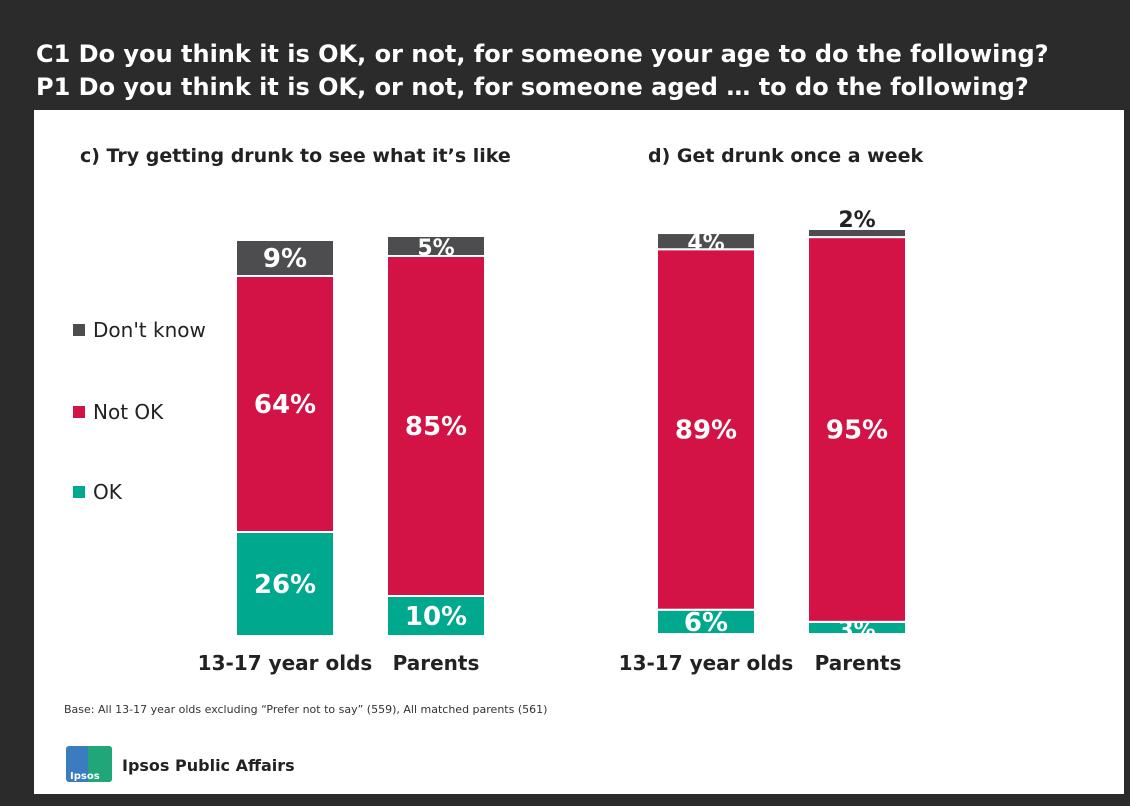 The height and width of the screenshot is (806, 1130). I want to click on legend-label: Don't know, so click(149, 330).